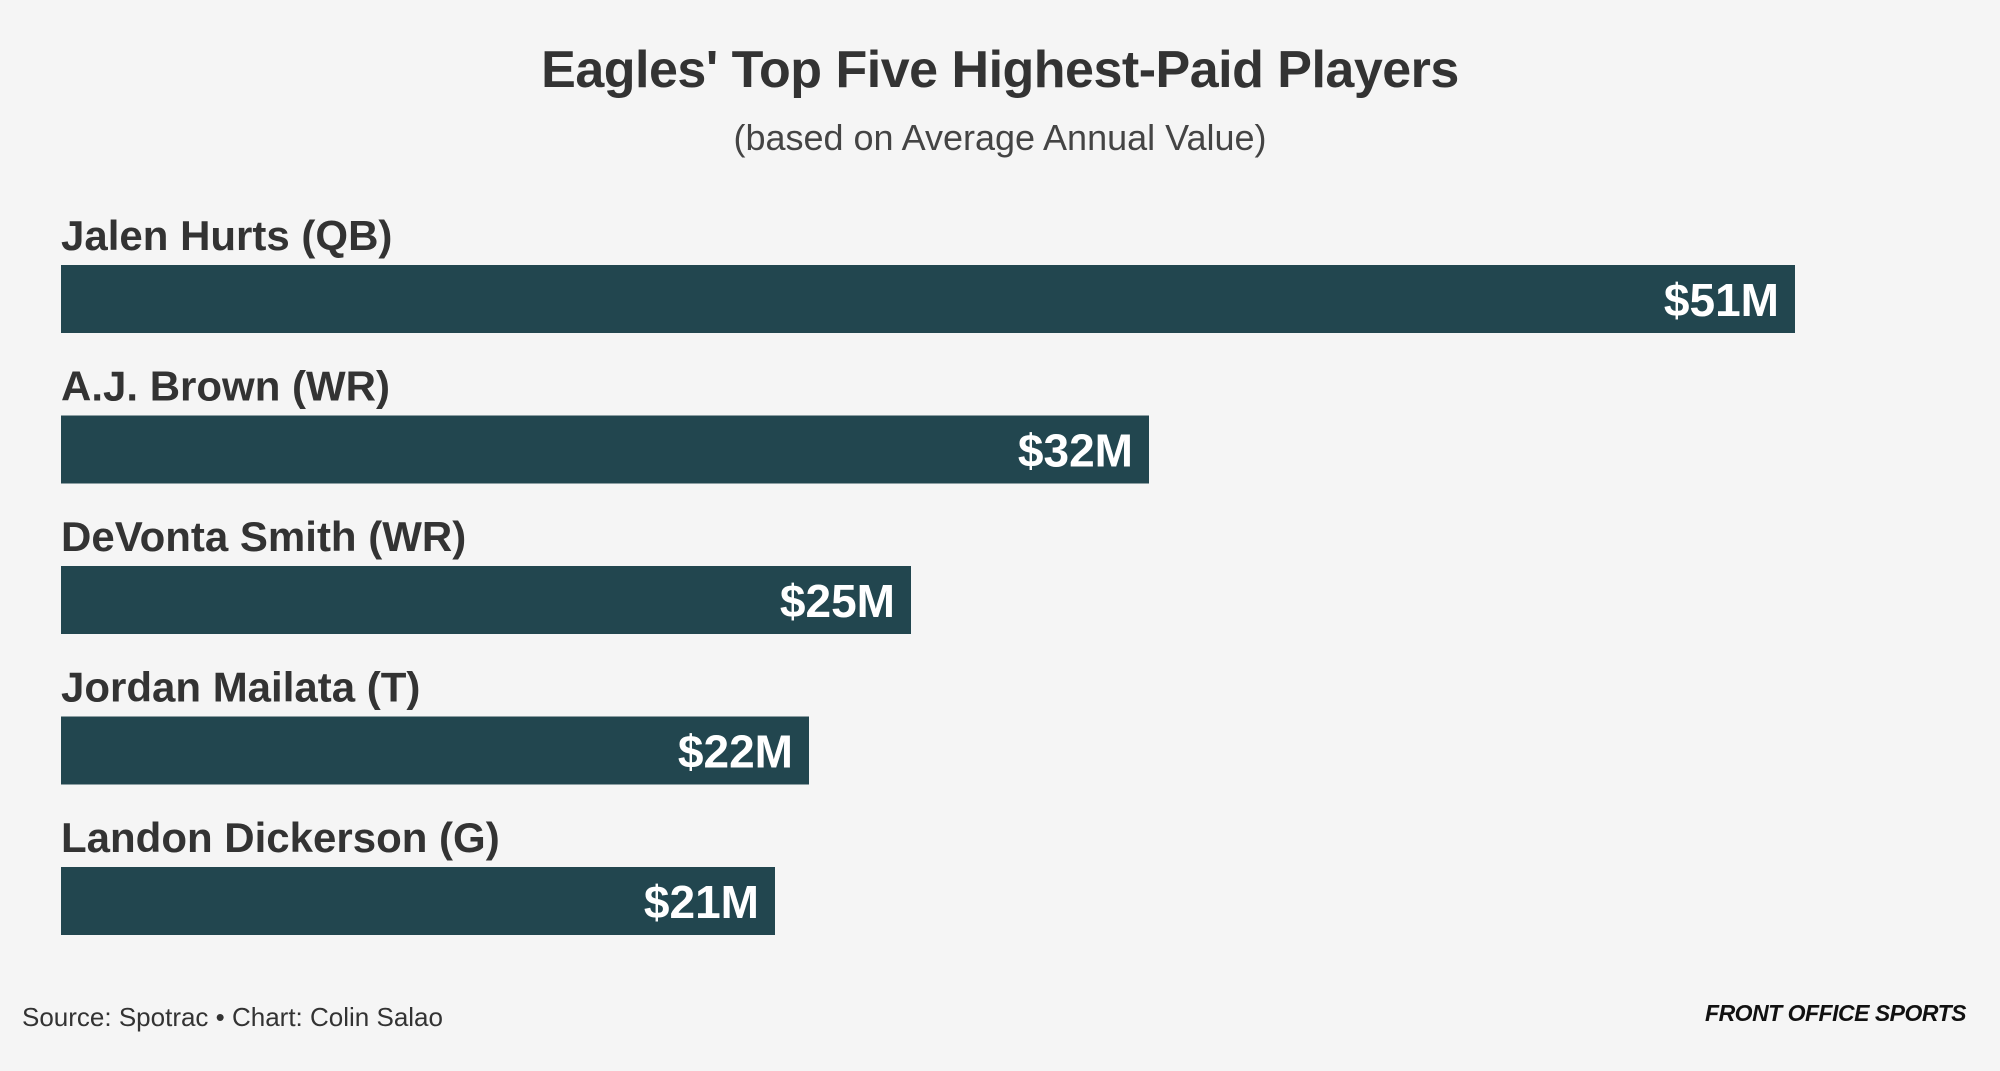 Image resolution: width=2000 pixels, height=1071 pixels. What do you see at coordinates (1835, 1013) in the screenshot?
I see `brand-logo: FRONT OFFICE SPORTS` at bounding box center [1835, 1013].